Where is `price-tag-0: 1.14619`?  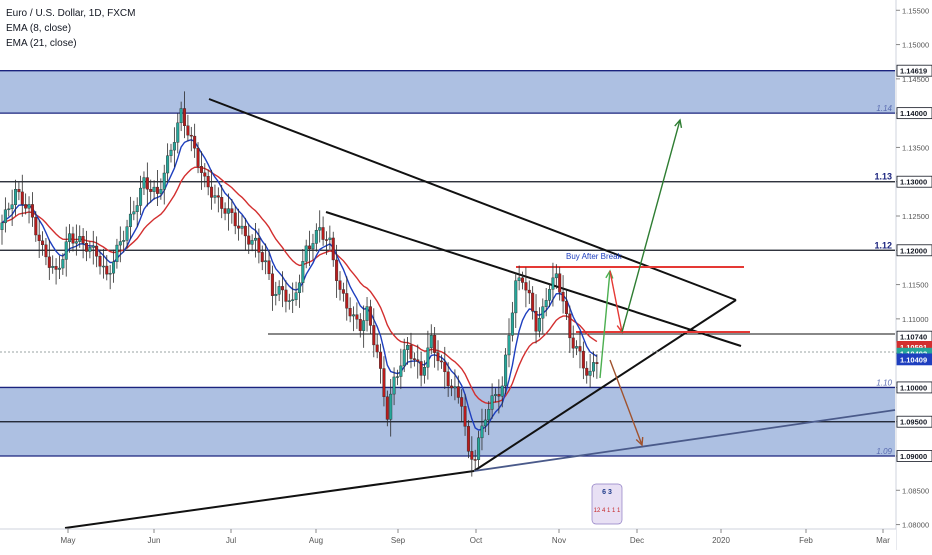
price-tag-0: 1.14619 is located at coordinates (913, 71).